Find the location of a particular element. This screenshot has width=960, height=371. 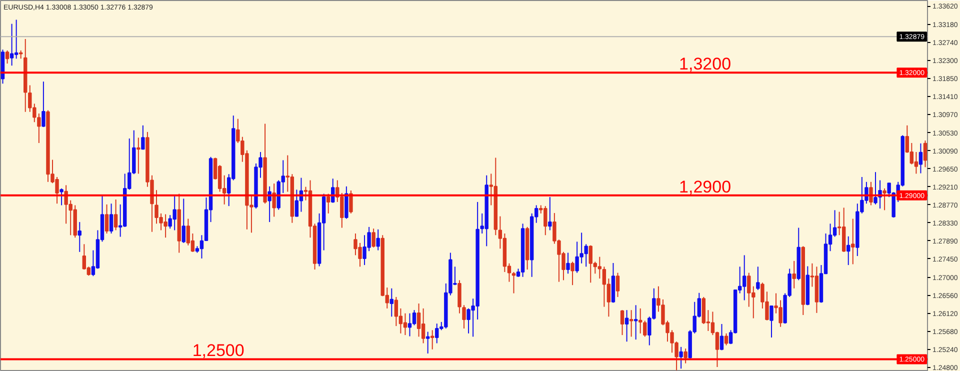

ref-line-label: 1,2900 is located at coordinates (705, 186).